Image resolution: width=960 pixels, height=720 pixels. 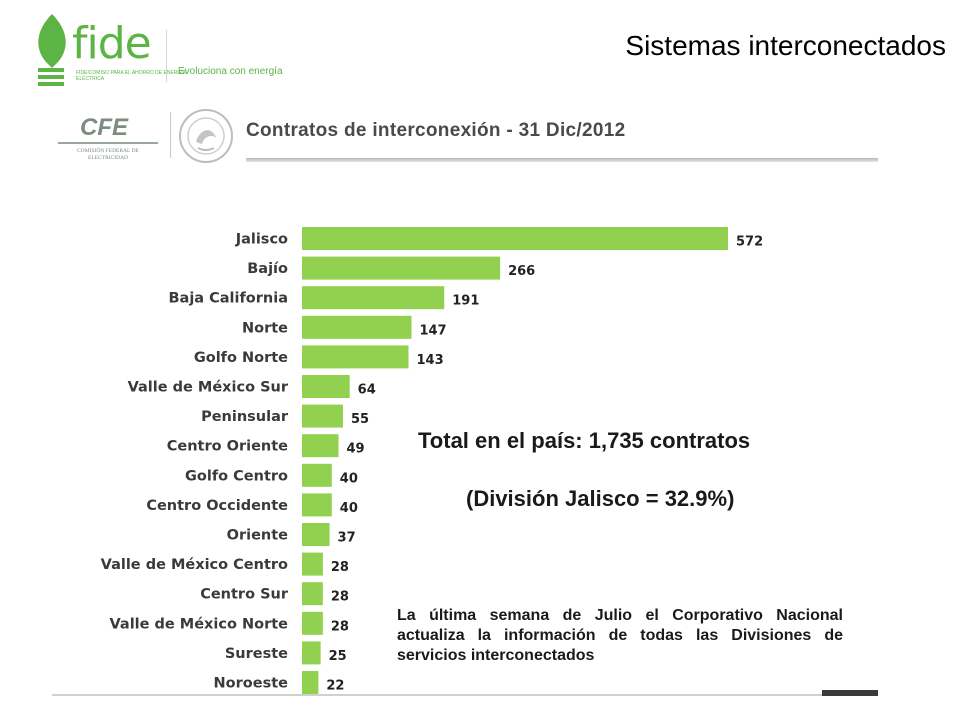 I want to click on value-label: 147, so click(x=432, y=330).